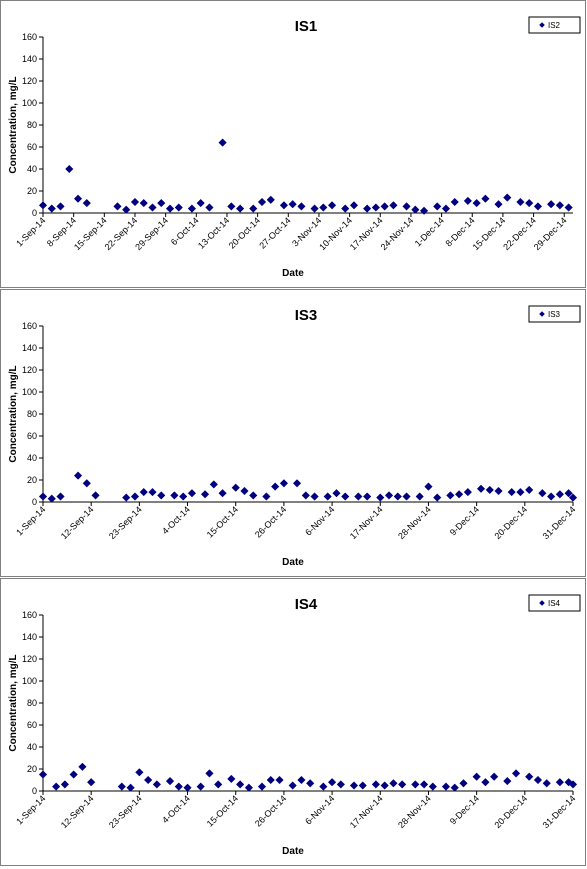 Image resolution: width=587 pixels, height=869 pixels. Describe the element at coordinates (270, 810) in the screenshot. I see `x-tick-label: 26-Oct-14` at that location.